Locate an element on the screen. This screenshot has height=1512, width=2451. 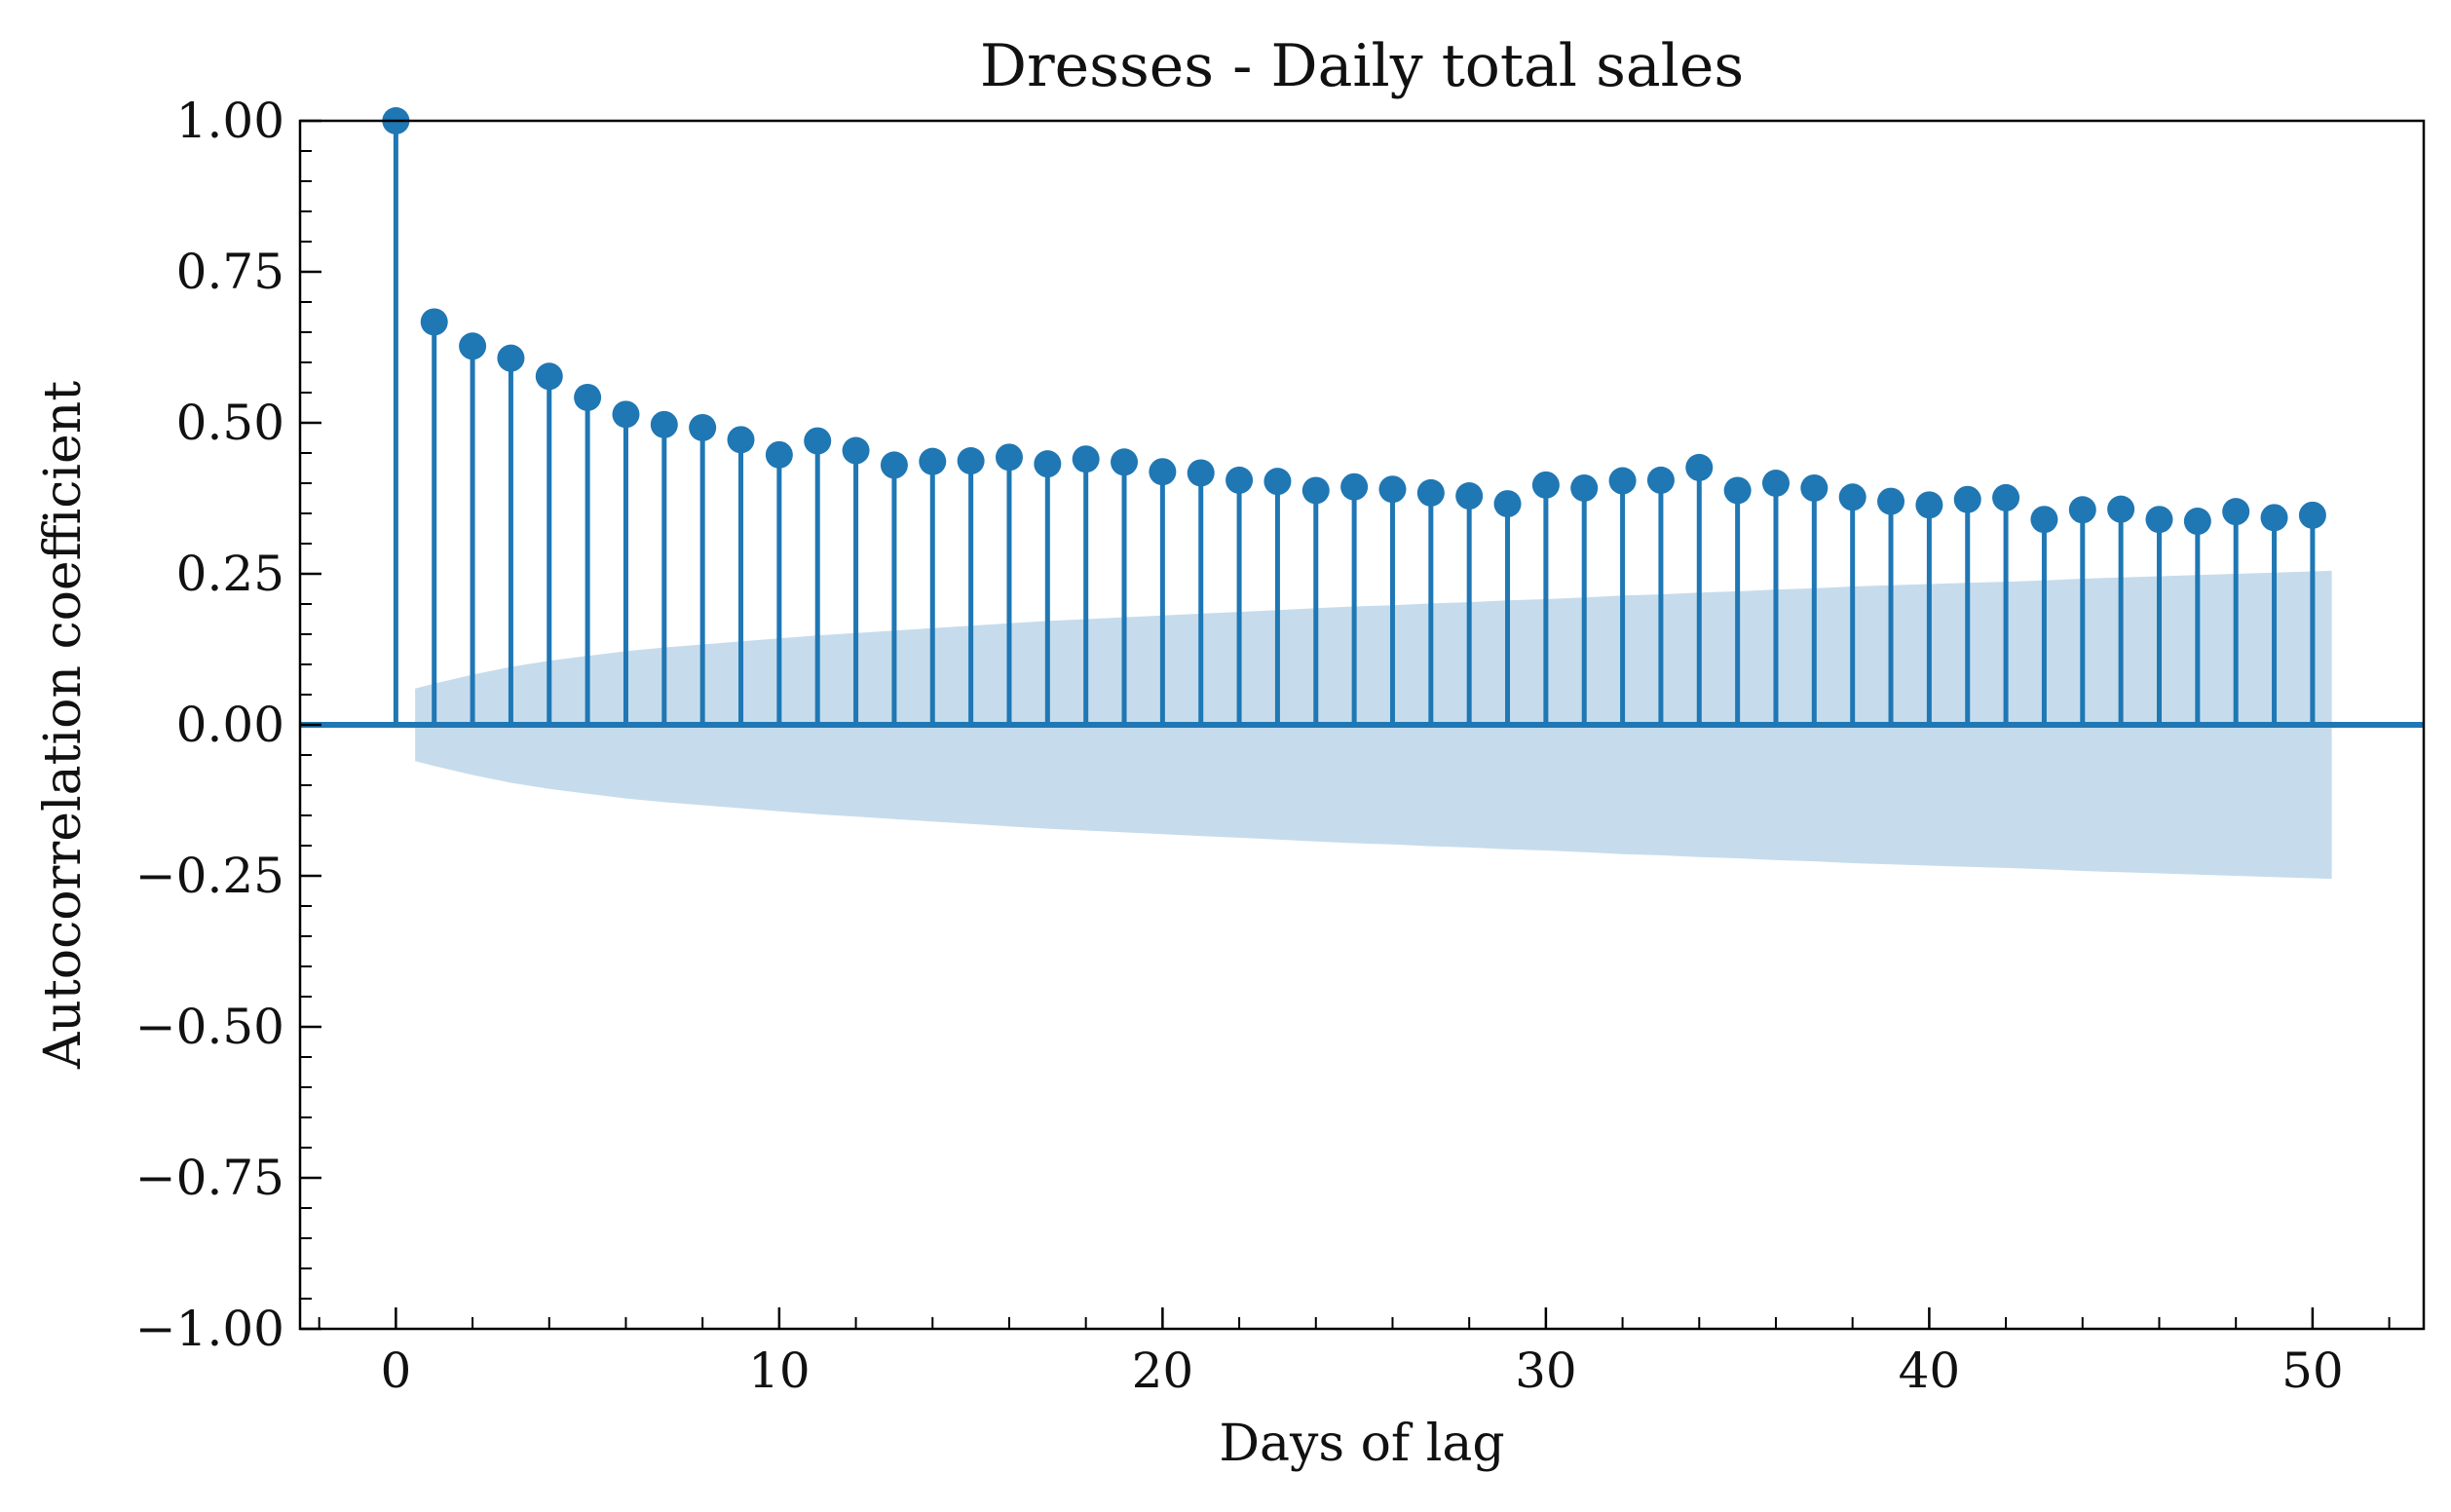
y-tick-label: 1.00 is located at coordinates (230, 121).